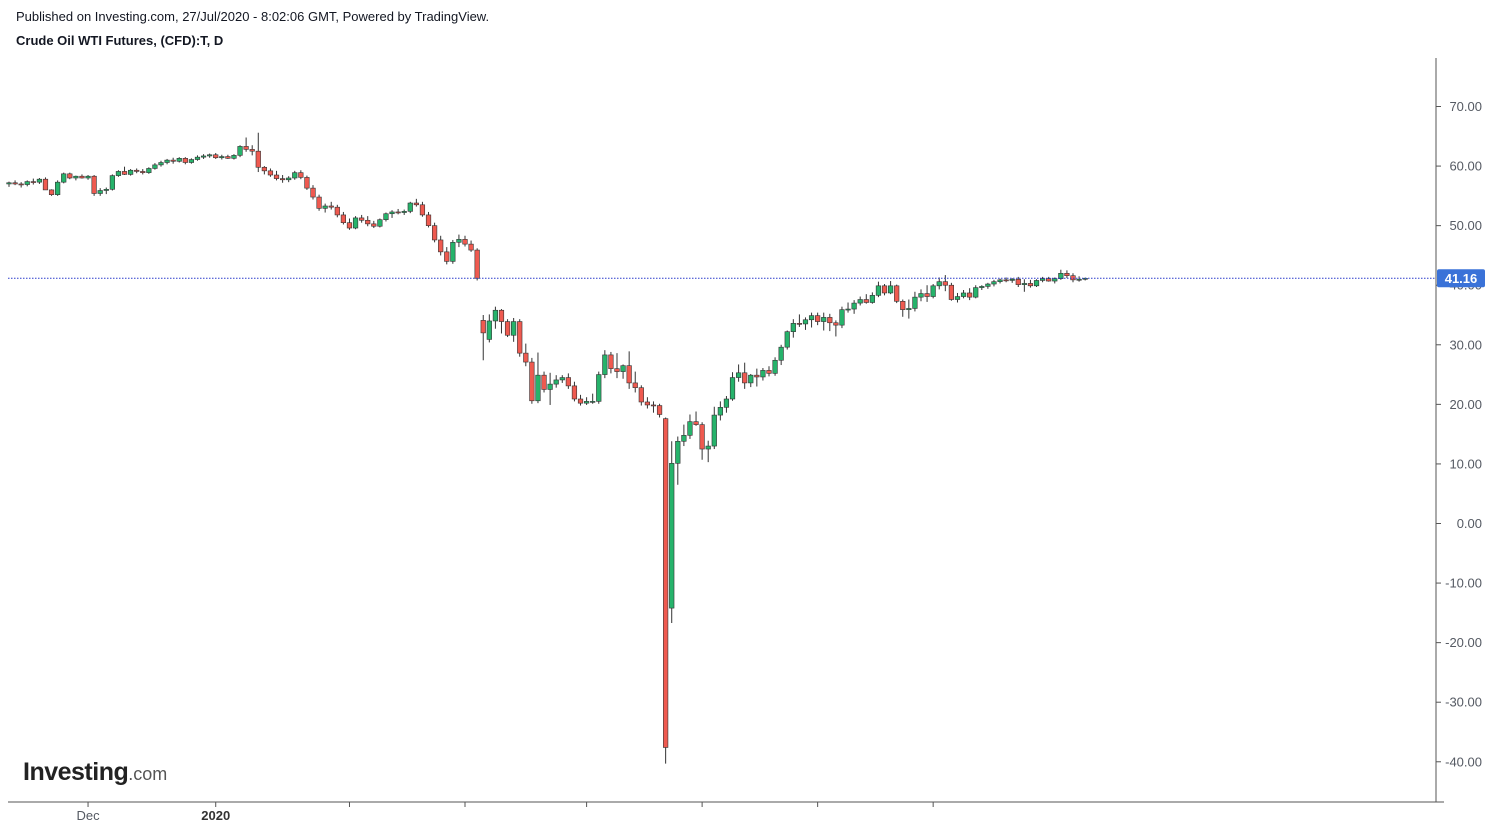 The height and width of the screenshot is (831, 1498). I want to click on x-tick-label: 2020, so click(215, 815).